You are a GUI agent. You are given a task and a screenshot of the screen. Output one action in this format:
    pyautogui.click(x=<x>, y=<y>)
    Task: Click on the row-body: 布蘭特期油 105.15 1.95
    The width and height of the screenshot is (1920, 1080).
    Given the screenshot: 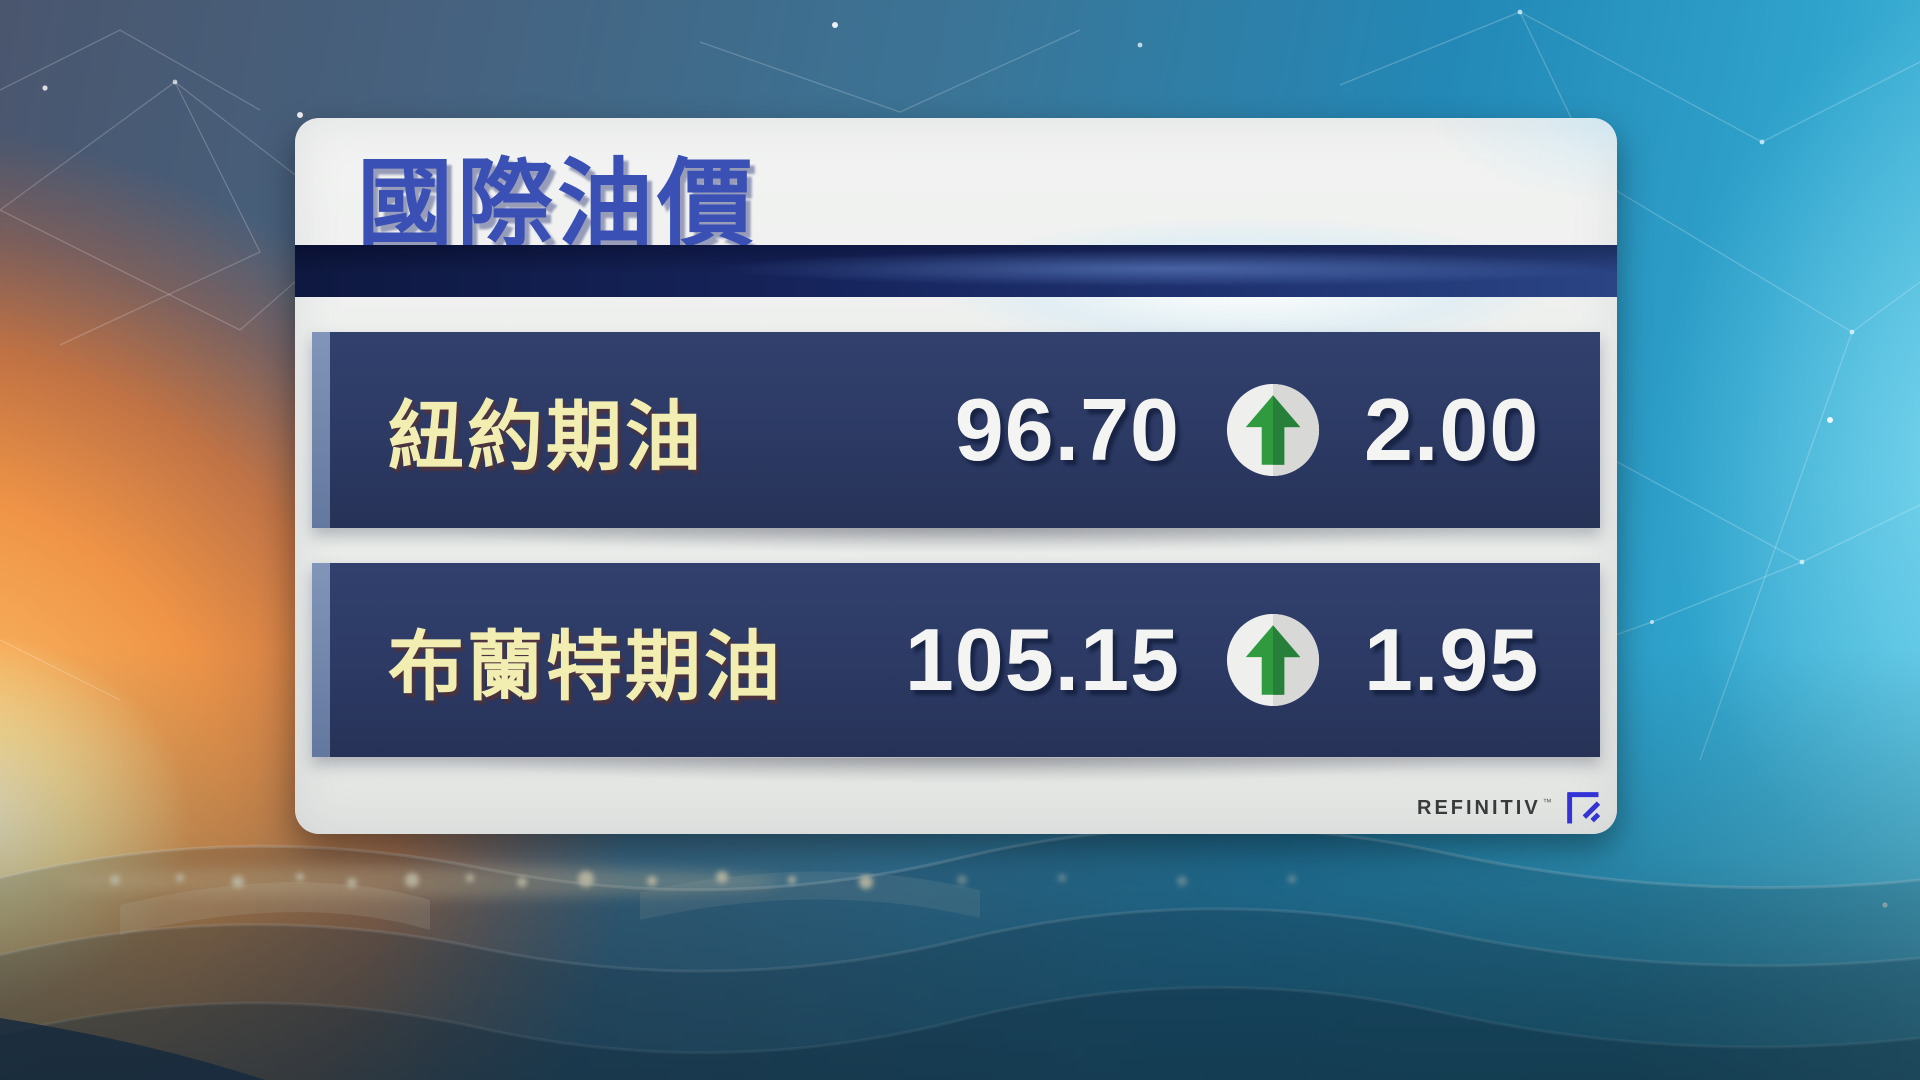 What is the action you would take?
    pyautogui.click(x=965, y=660)
    